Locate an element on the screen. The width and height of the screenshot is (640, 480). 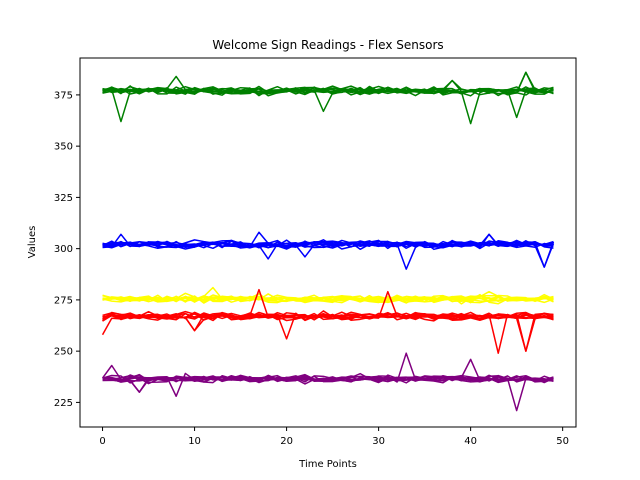
y-tick-label: 325 is located at coordinates (63, 198).